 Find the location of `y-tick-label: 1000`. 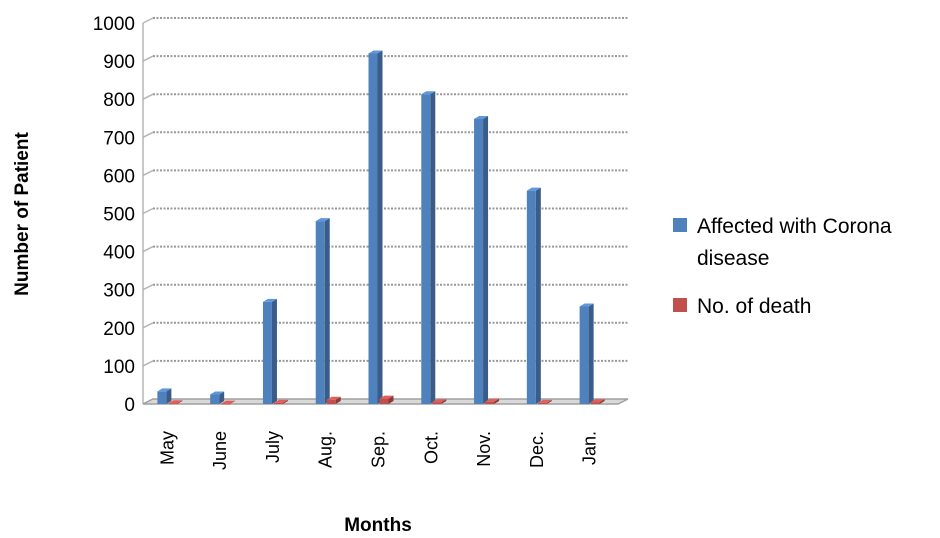

y-tick-label: 1000 is located at coordinates (114, 24).